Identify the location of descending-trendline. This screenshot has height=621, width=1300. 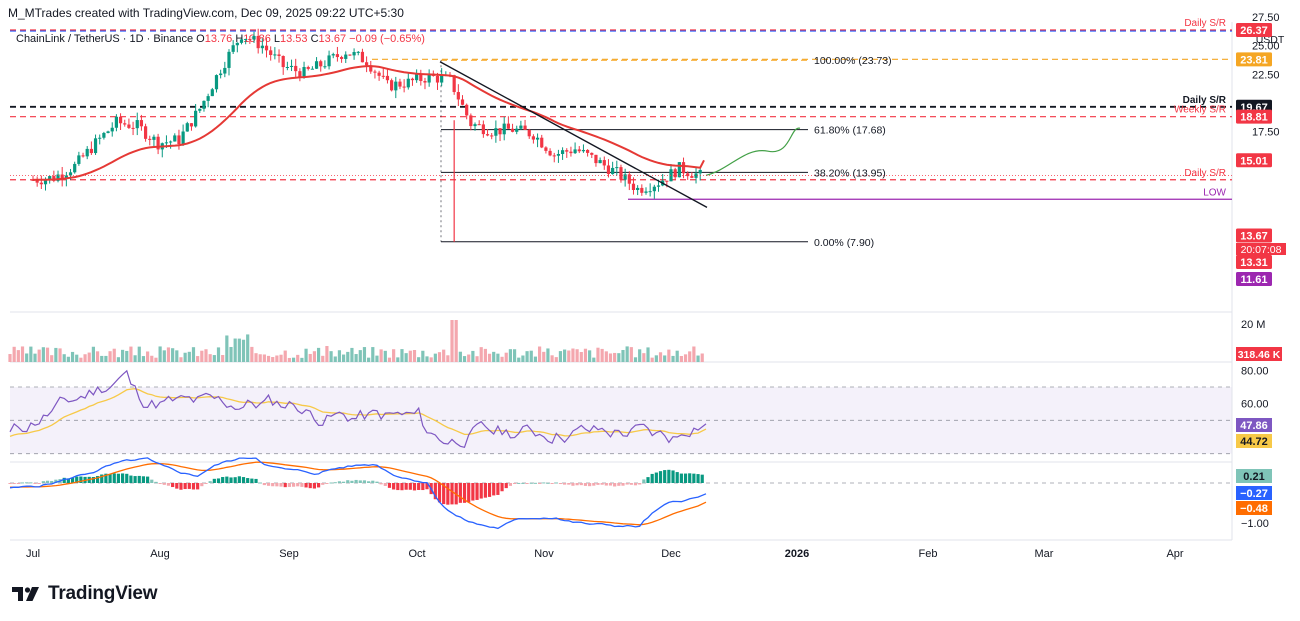
(573, 135).